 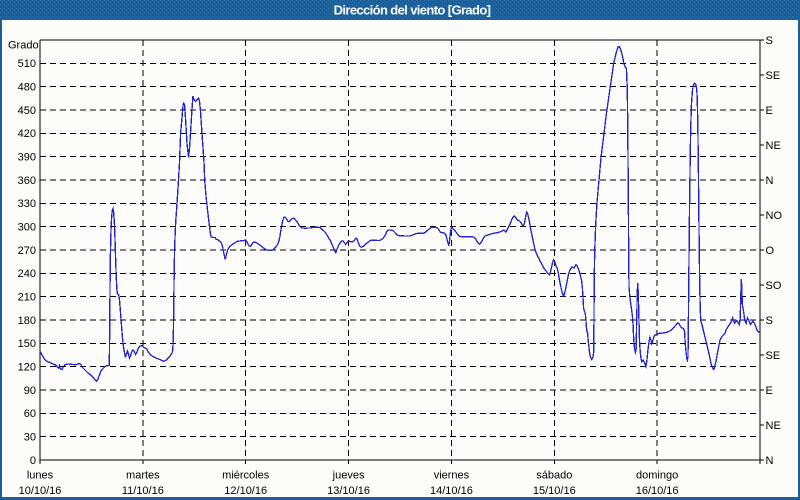 I want to click on svg-text: O, so click(x=770, y=251).